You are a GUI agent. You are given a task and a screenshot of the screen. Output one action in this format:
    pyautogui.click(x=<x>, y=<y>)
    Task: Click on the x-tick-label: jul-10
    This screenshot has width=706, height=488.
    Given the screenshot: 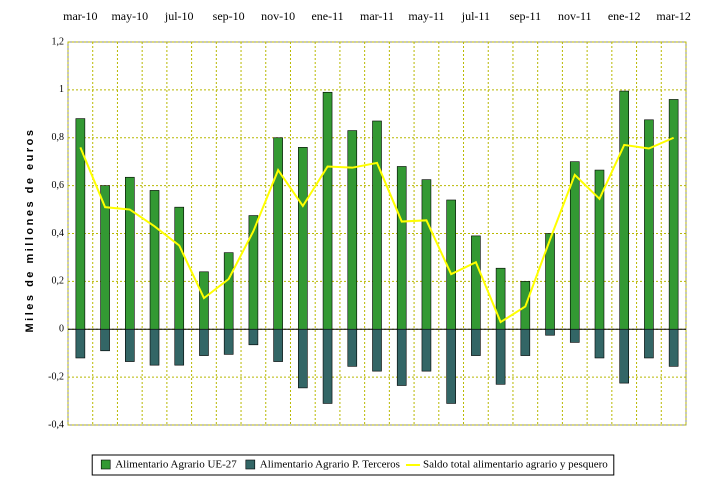 What is the action you would take?
    pyautogui.click(x=179, y=16)
    